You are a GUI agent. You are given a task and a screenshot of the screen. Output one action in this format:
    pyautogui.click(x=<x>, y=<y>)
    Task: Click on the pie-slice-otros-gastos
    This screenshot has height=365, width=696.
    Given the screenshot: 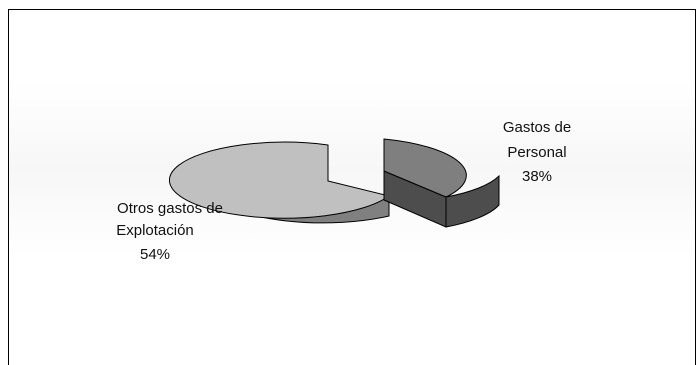 What is the action you would take?
    pyautogui.click(x=280, y=182)
    